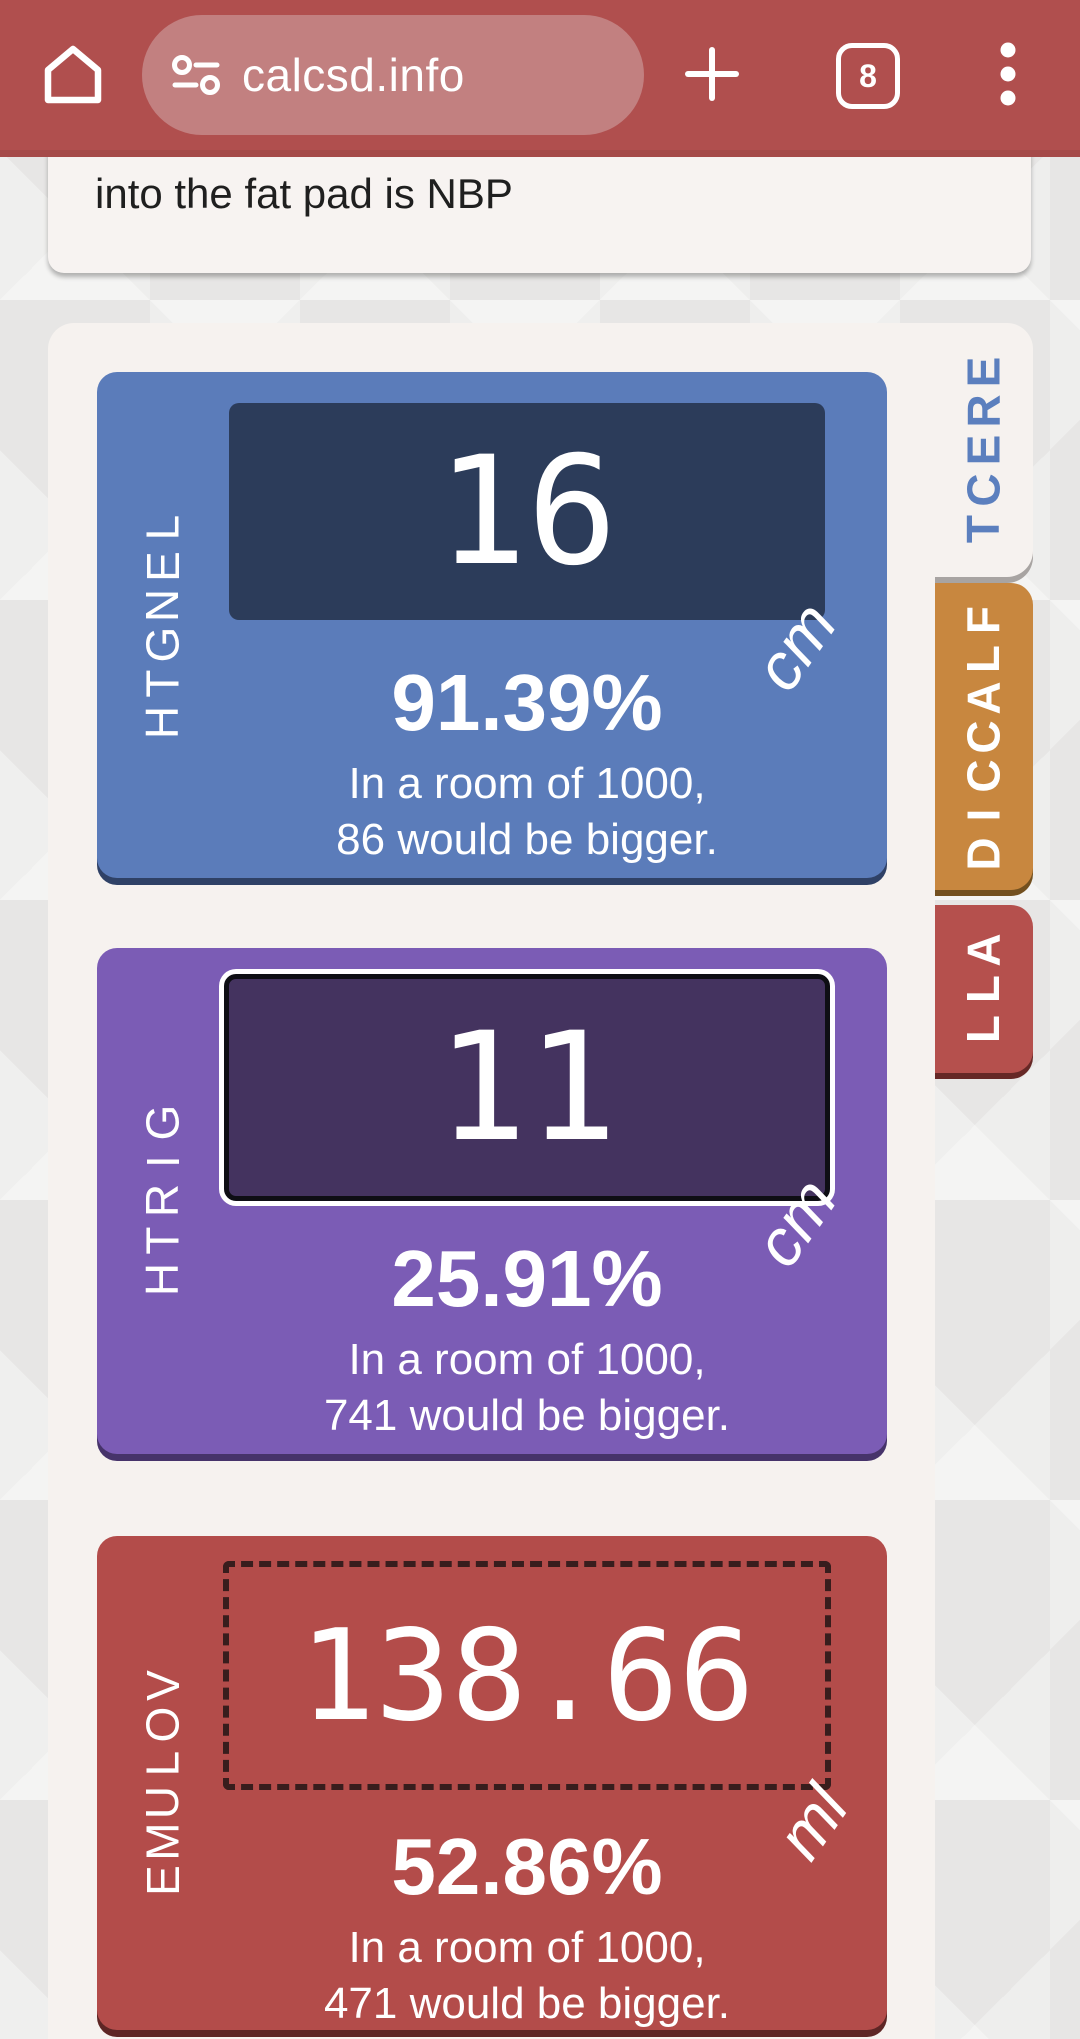  What do you see at coordinates (196, 75) in the screenshot?
I see `site-settings-icon` at bounding box center [196, 75].